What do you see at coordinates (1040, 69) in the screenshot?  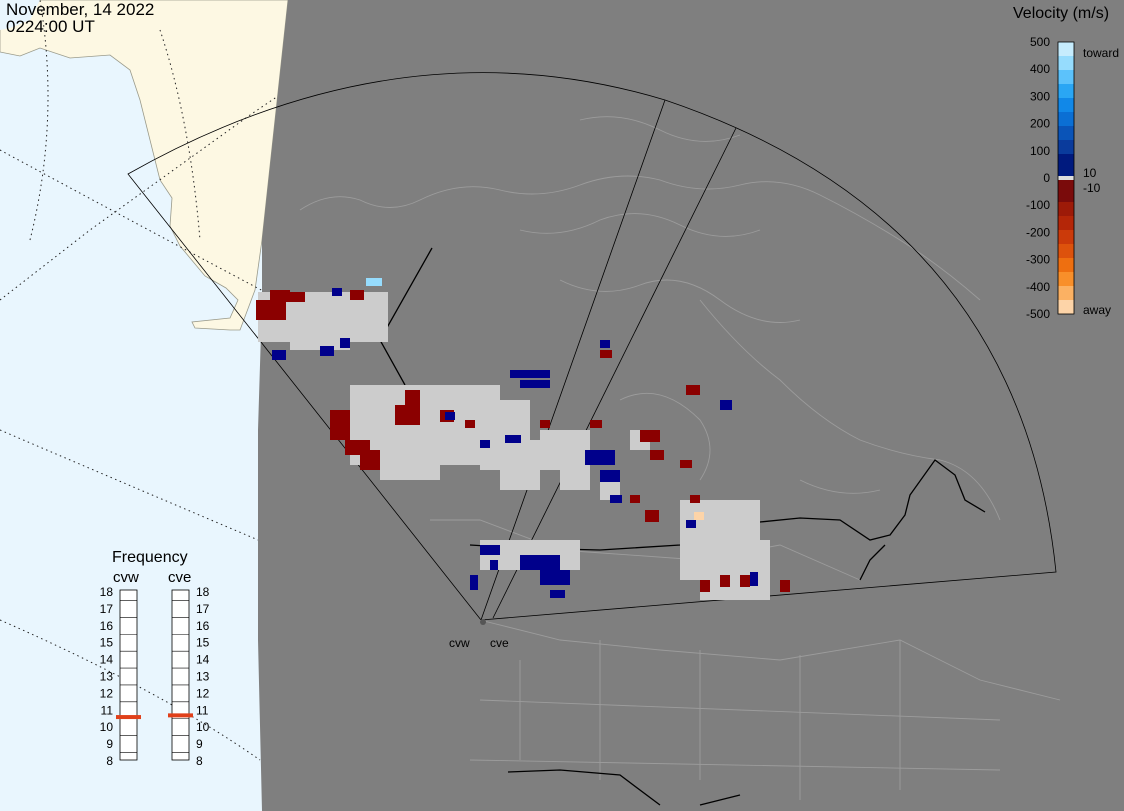 I see `velocity-tick-label: 400` at bounding box center [1040, 69].